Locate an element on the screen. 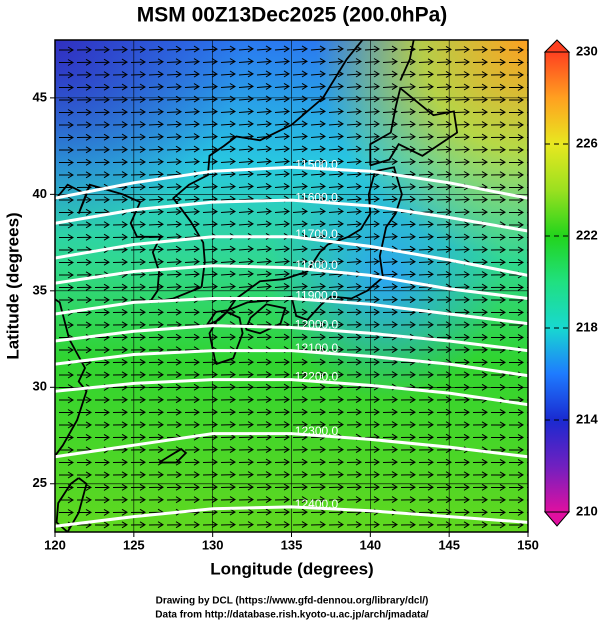 The width and height of the screenshot is (599, 630). contour-label: 11900.0 is located at coordinates (316, 296).